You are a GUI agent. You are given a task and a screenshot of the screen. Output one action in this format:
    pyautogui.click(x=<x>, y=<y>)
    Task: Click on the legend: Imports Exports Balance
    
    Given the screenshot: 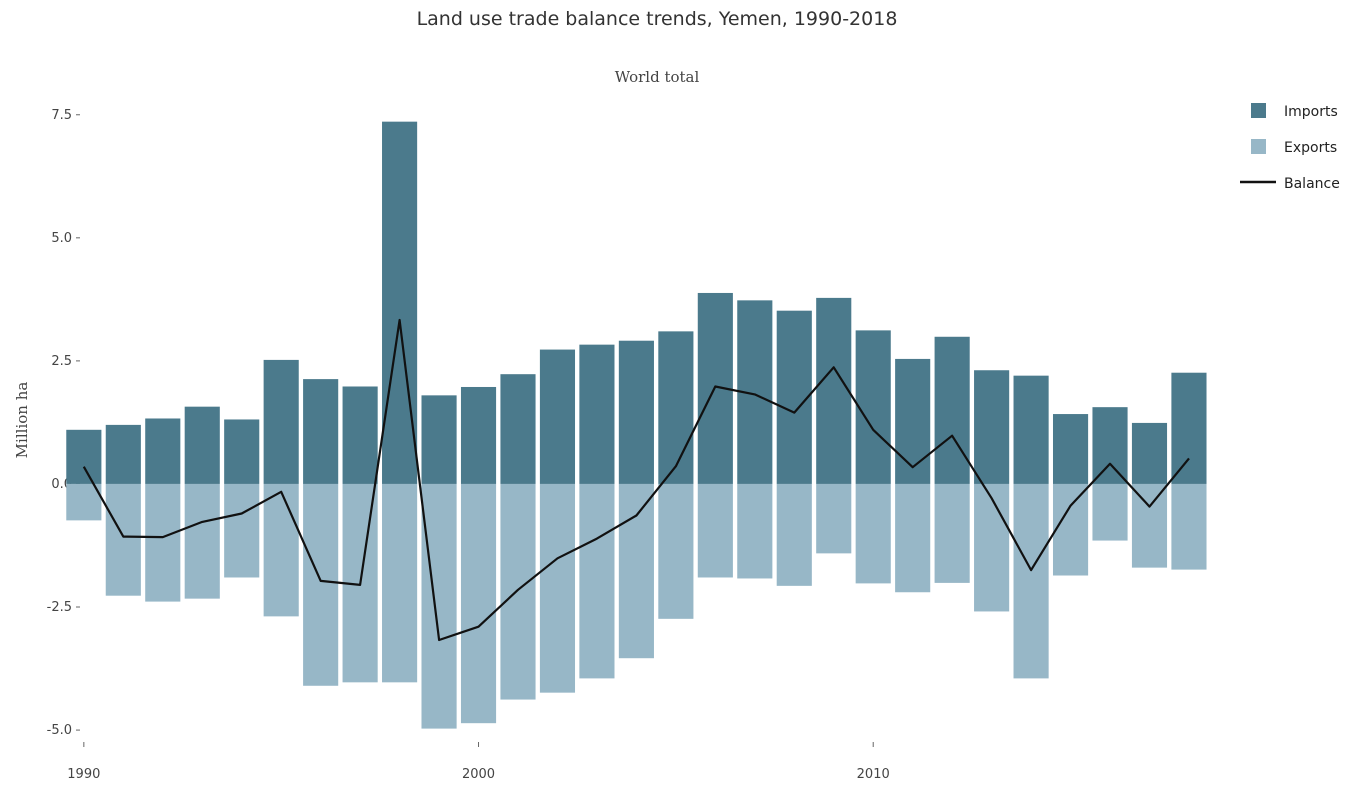 What is the action you would take?
    pyautogui.click(x=1290, y=147)
    